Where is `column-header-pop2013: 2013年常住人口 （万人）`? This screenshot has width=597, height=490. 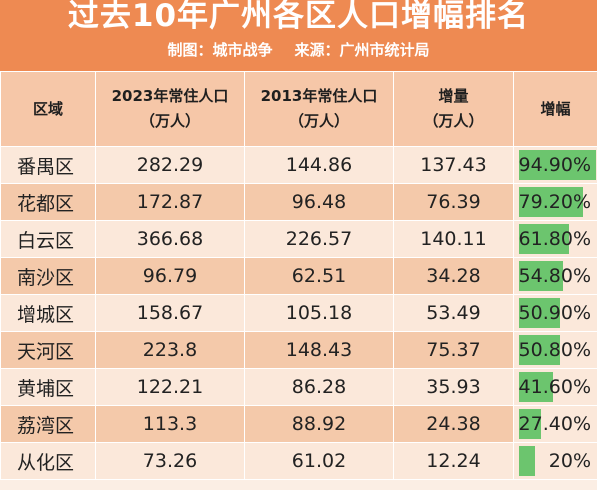 column-header-pop2013: 2013年常住人口 （万人） is located at coordinates (319, 109).